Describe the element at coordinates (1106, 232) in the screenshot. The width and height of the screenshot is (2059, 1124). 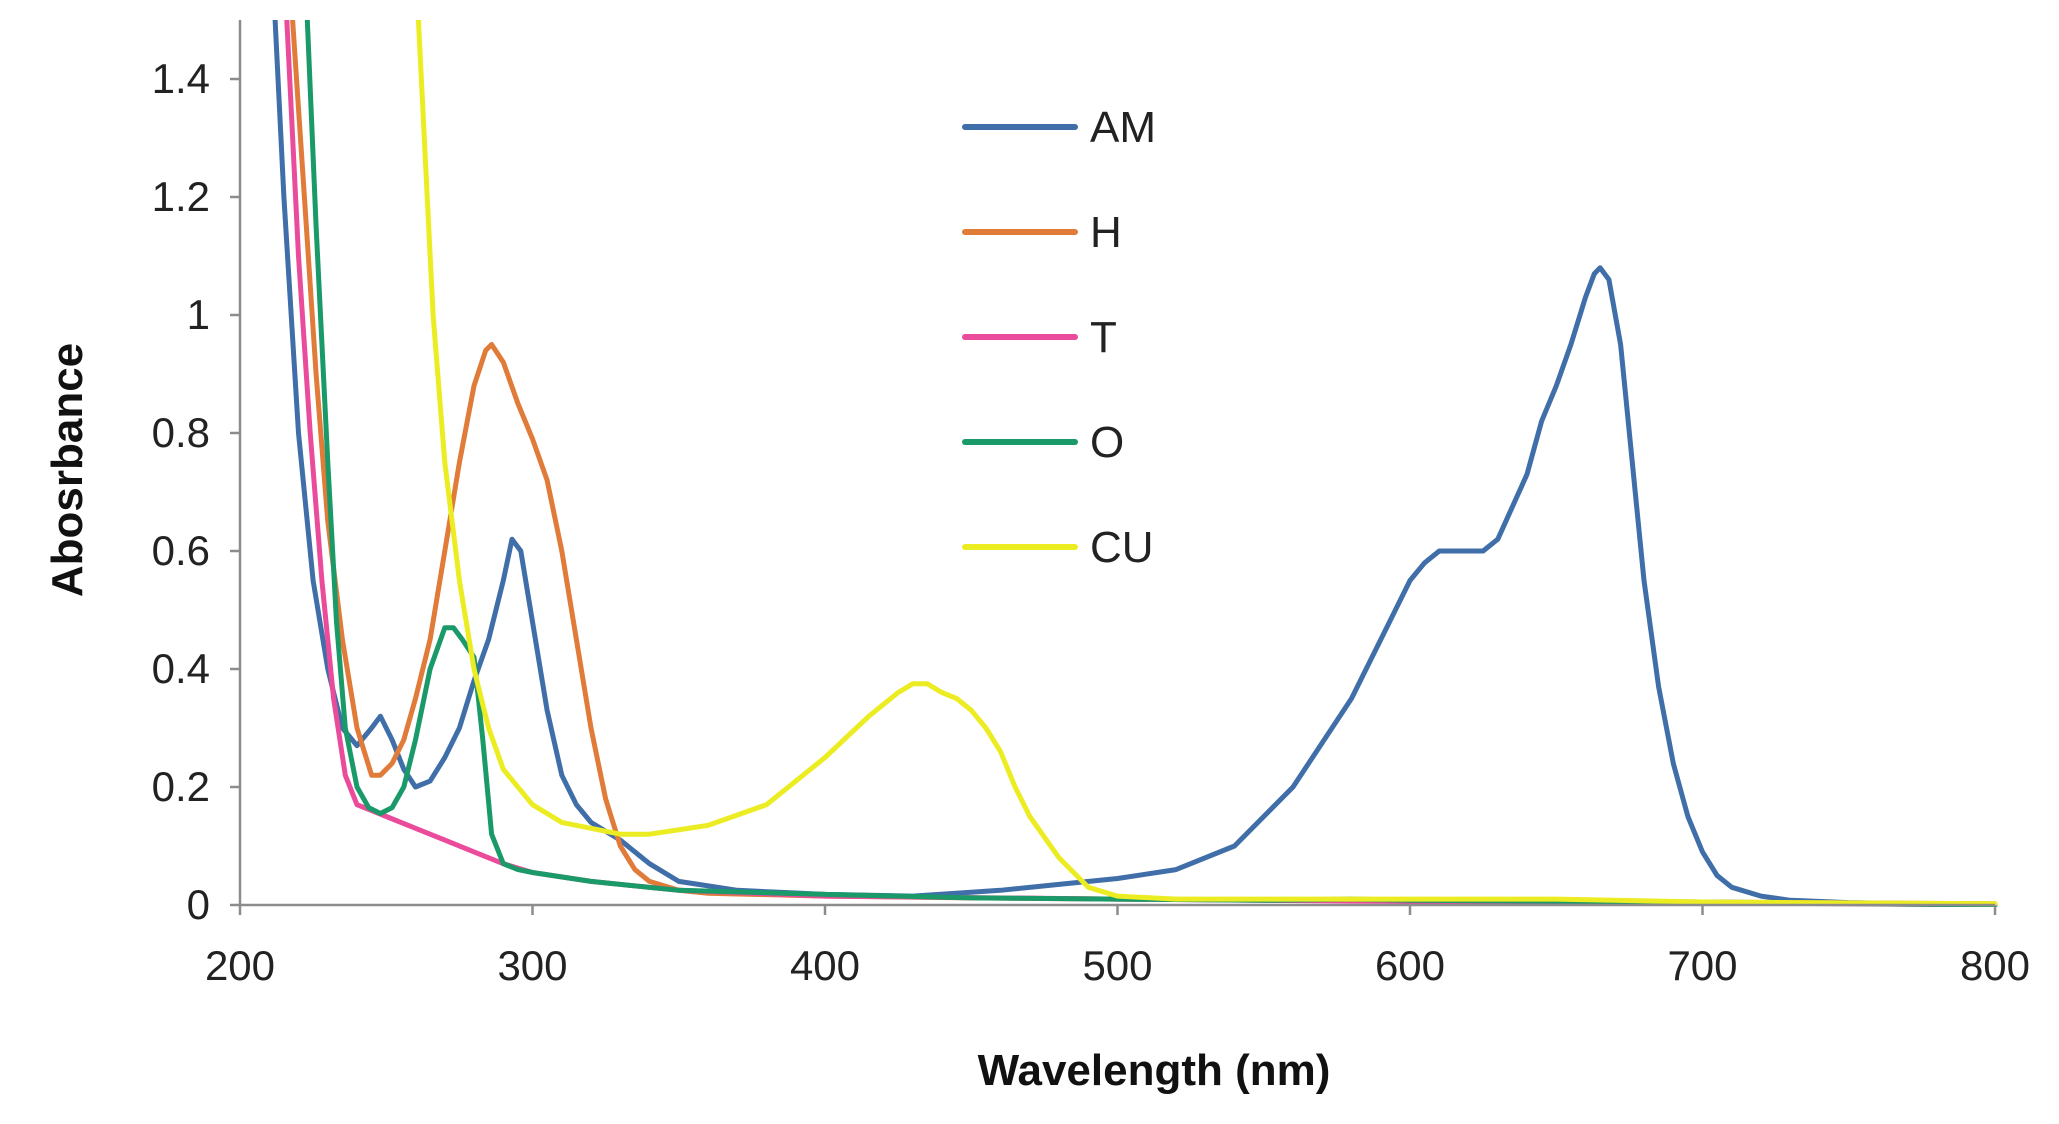
I see `legend-label: H` at that location.